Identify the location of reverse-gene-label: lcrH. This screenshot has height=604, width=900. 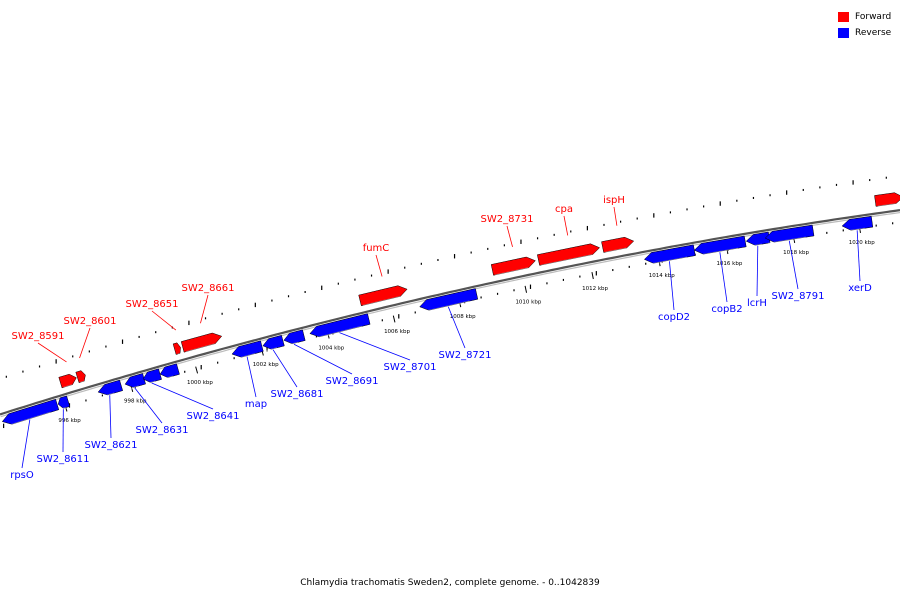
(757, 303).